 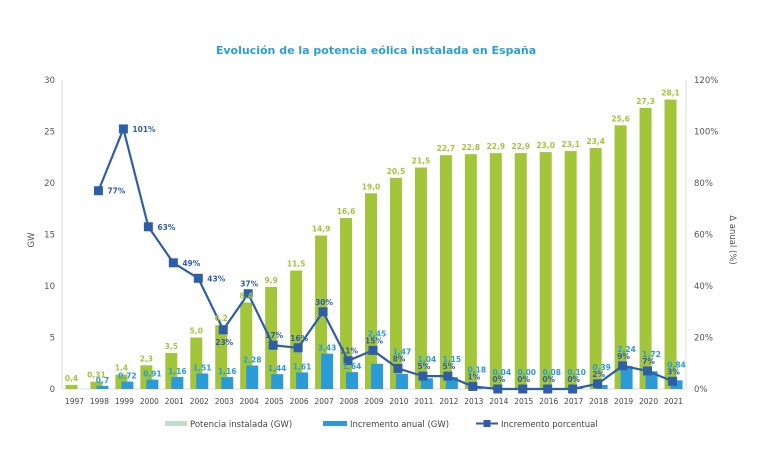 What do you see at coordinates (399, 358) in the screenshot?
I see `label-incremento-porcentual: 8%` at bounding box center [399, 358].